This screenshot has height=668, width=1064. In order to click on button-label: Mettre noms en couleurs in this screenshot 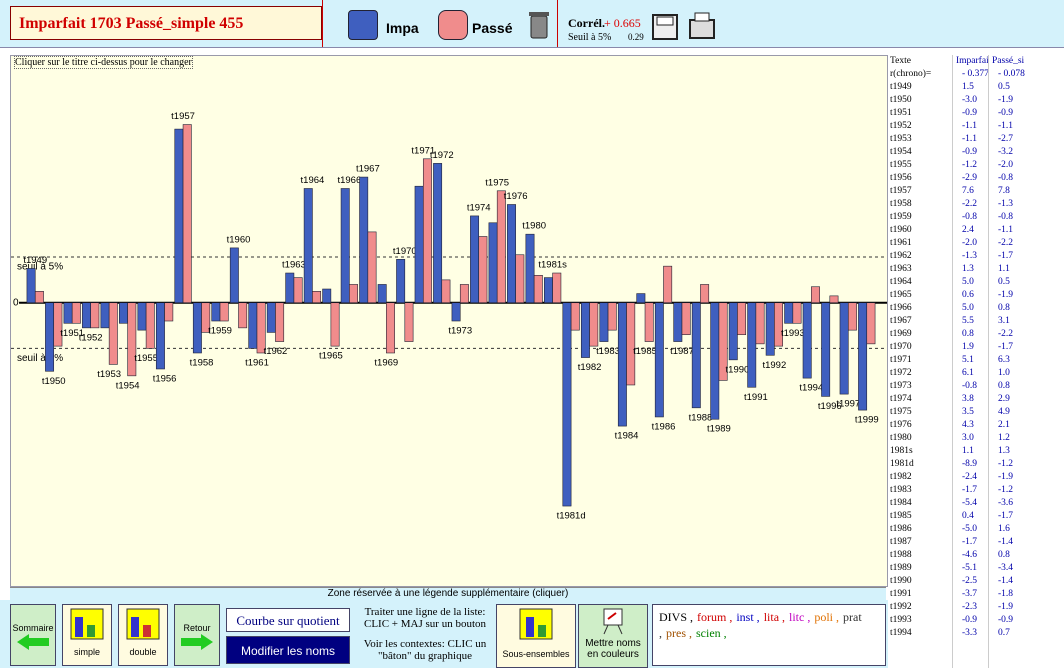, I will do `click(613, 649)`.